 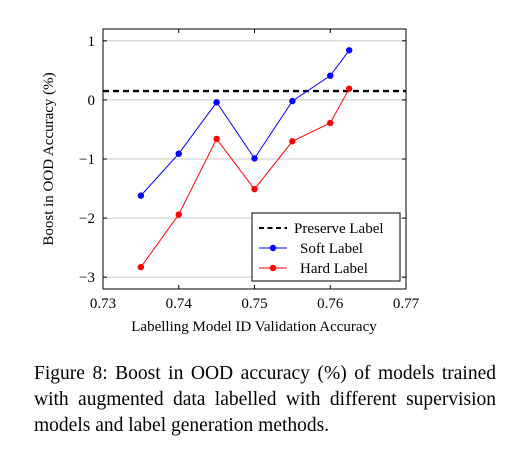 I want to click on legend-box, so click(x=326, y=247).